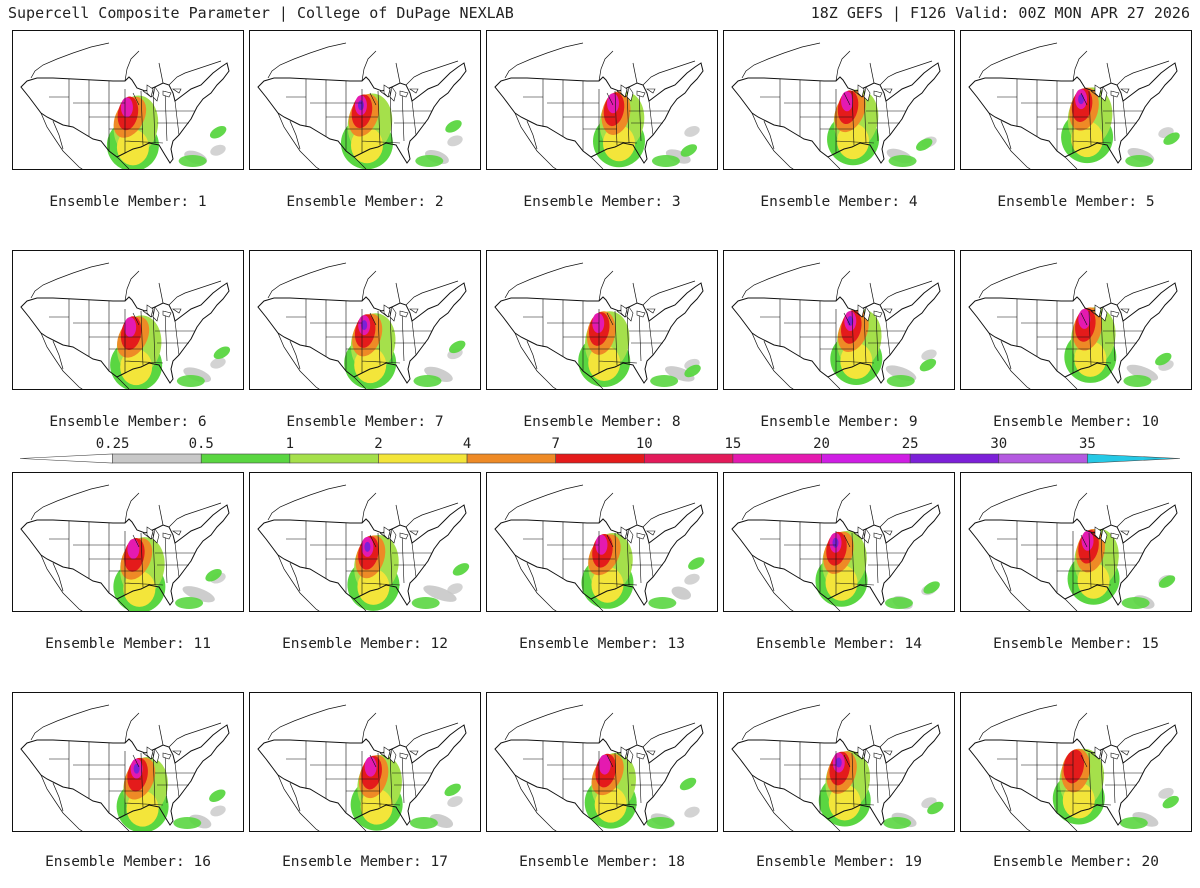  What do you see at coordinates (998, 444) in the screenshot?
I see `colorbar-tick-label: 30` at bounding box center [998, 444].